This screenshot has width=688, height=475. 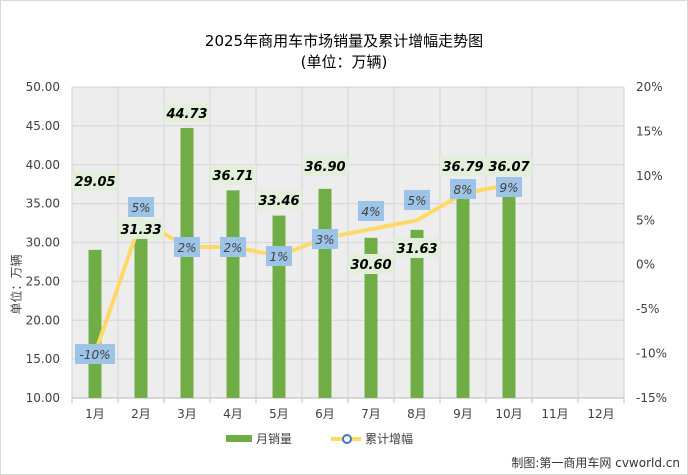 I want to click on line-value-label: 3%, so click(x=324, y=240).